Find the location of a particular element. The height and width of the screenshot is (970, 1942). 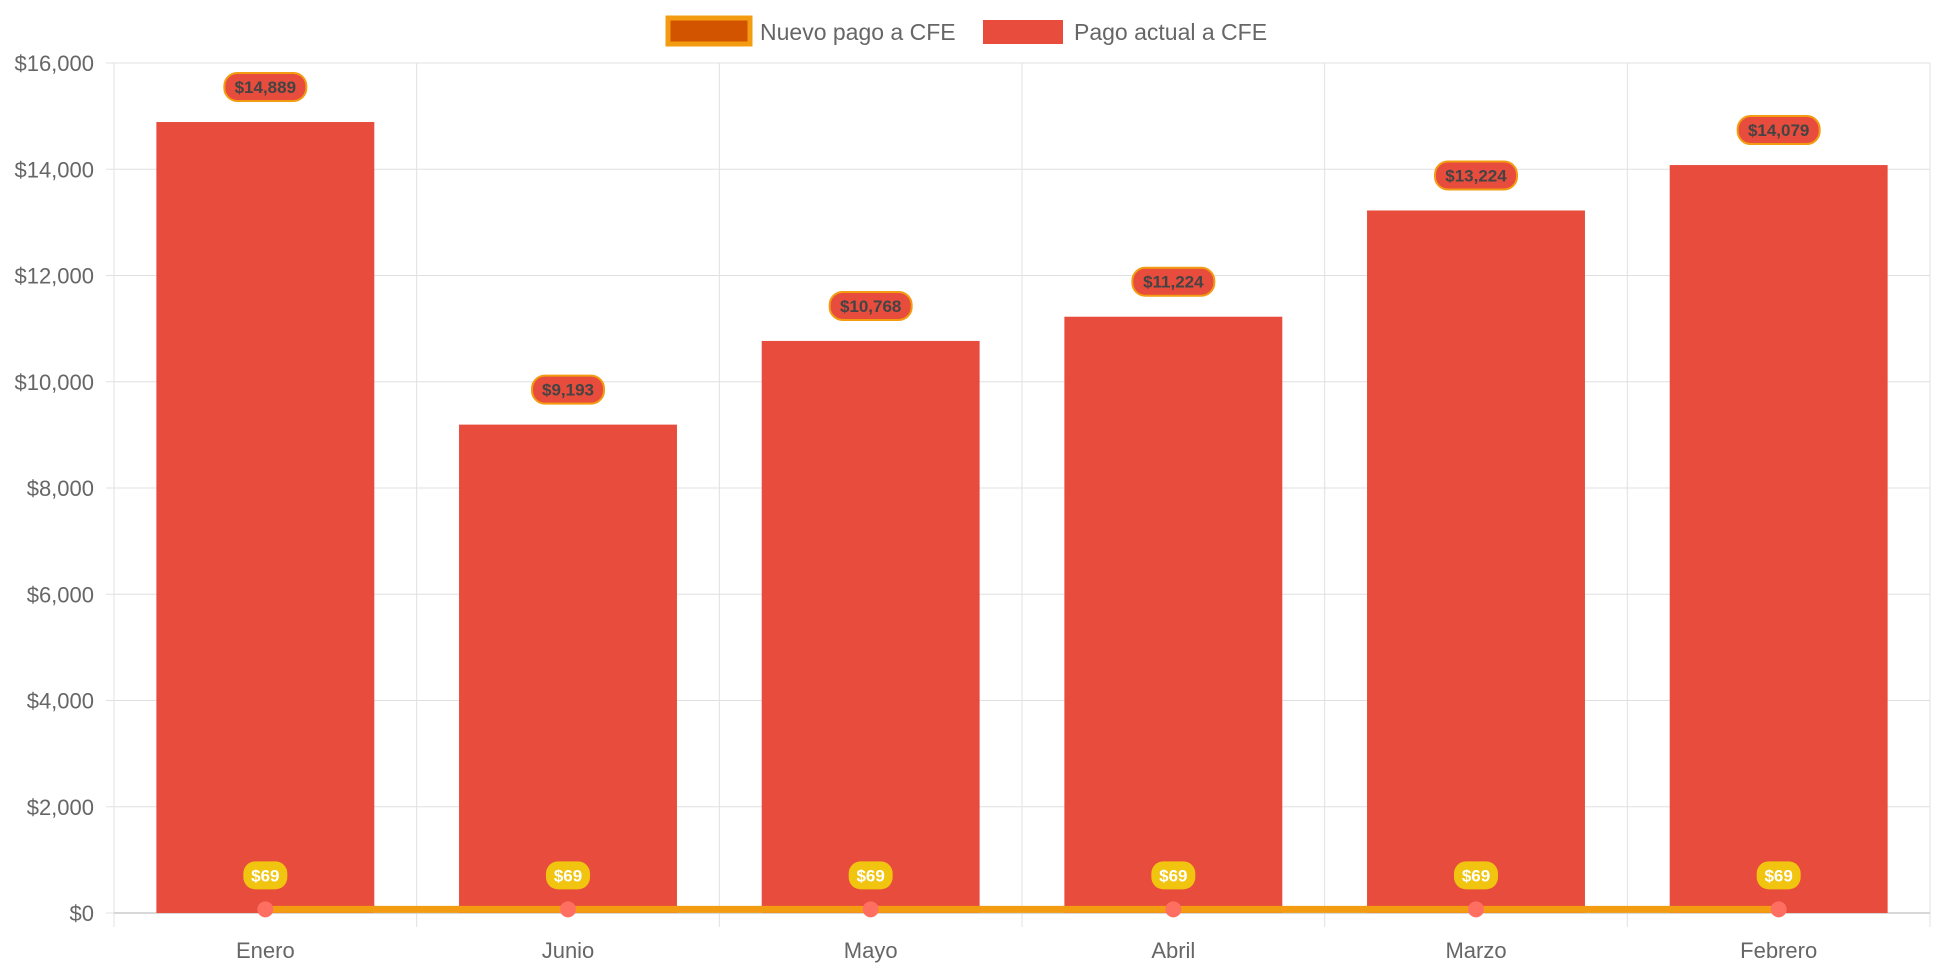

x-tick-label: Enero is located at coordinates (265, 950).